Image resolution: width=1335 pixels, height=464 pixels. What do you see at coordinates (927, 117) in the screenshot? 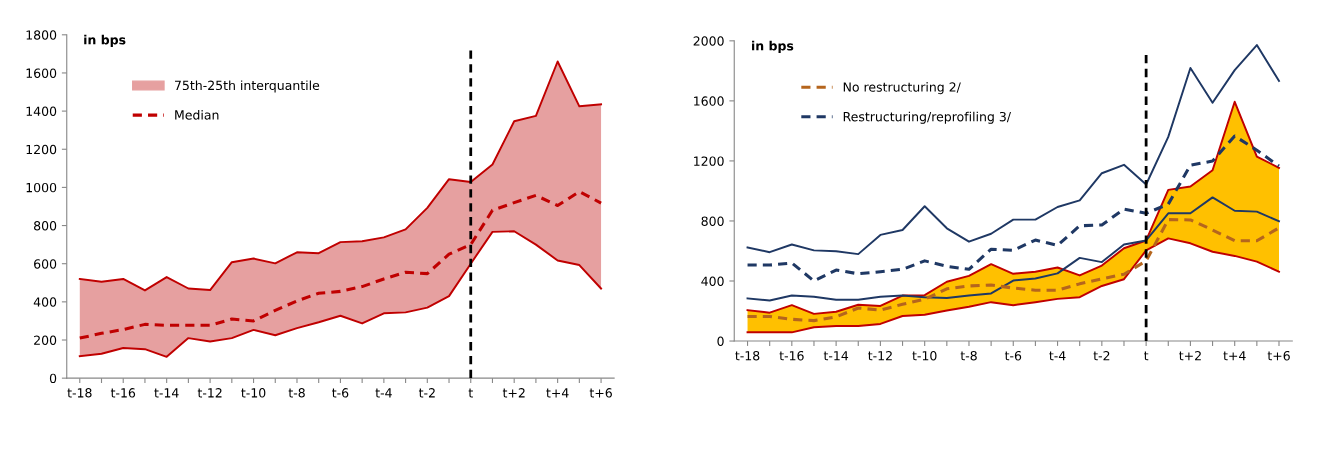
I see `legend-label: Restructuring/reprofiling 3/` at bounding box center [927, 117].